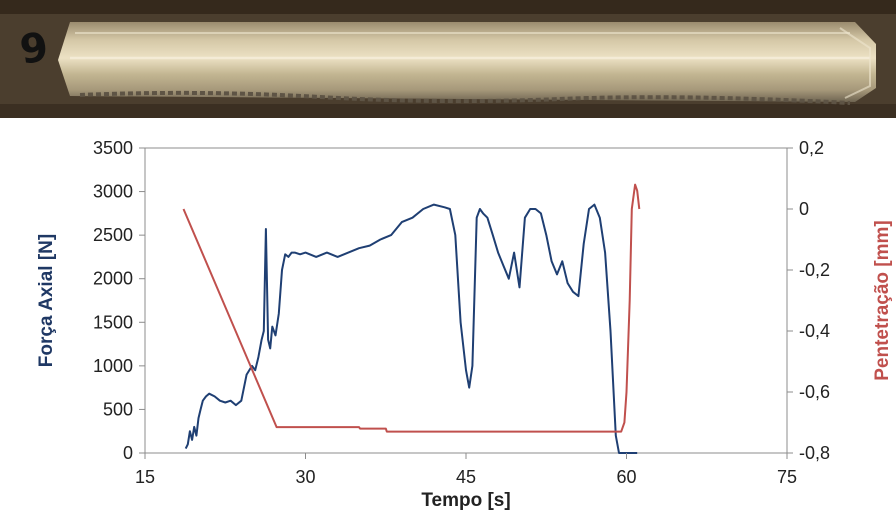 Image resolution: width=896 pixels, height=512 pixels. What do you see at coordinates (811, 148) in the screenshot?
I see `y-right-tick-label: 0,2` at bounding box center [811, 148].